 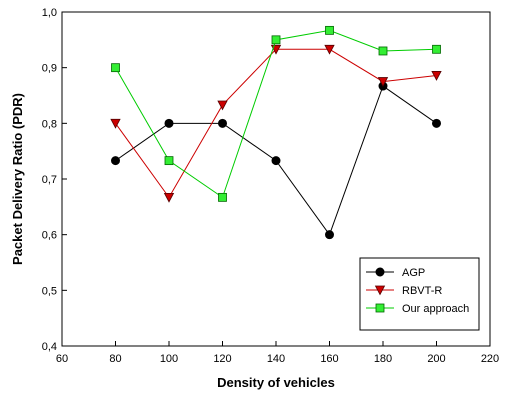 I want to click on y-tick-label: 0,9, so click(x=49, y=69).